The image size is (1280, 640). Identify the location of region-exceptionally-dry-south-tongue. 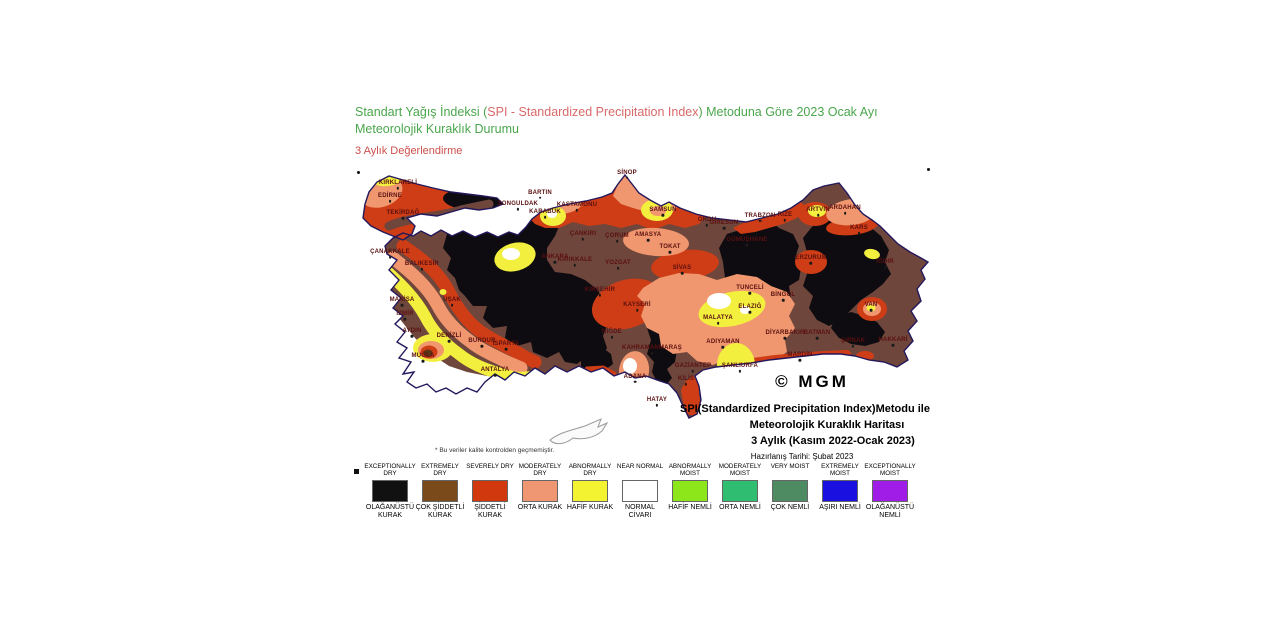
(597, 360).